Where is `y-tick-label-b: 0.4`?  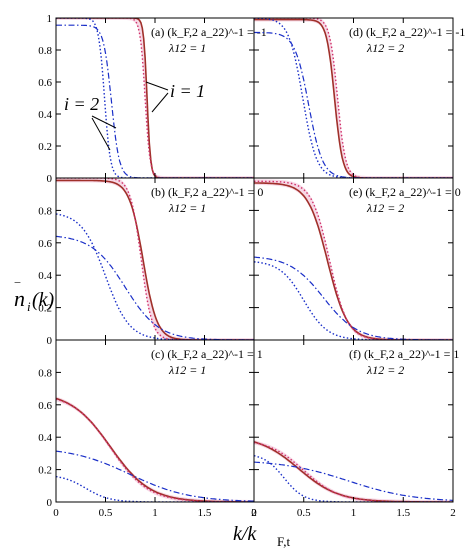 y-tick-label-b: 0.4 is located at coordinates (45, 276).